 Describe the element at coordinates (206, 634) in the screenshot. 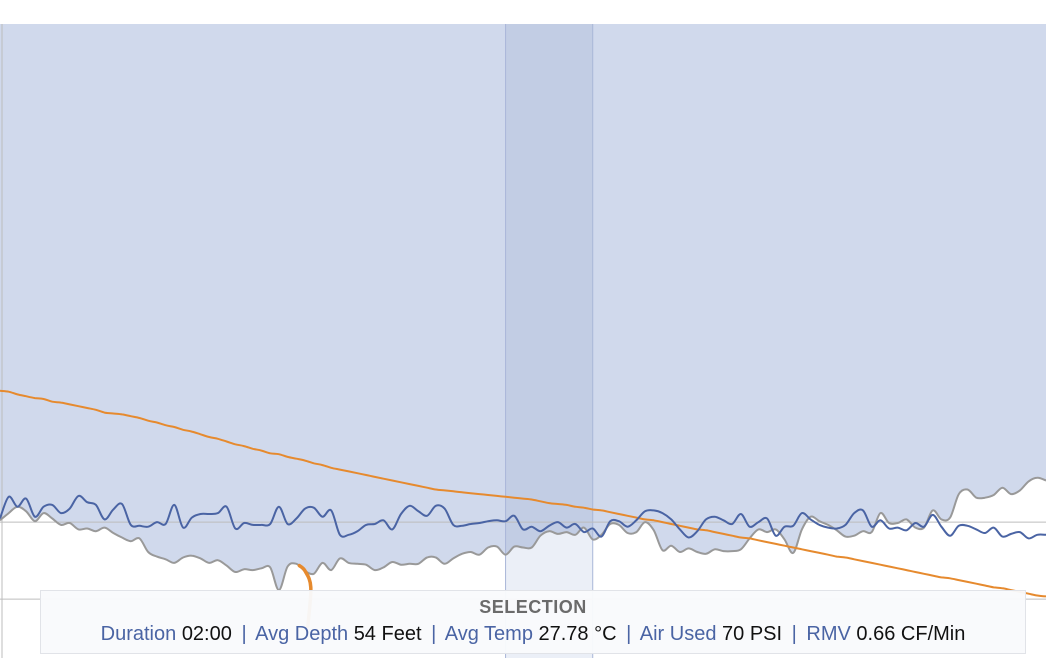

I see `duration-value: 02:00` at that location.